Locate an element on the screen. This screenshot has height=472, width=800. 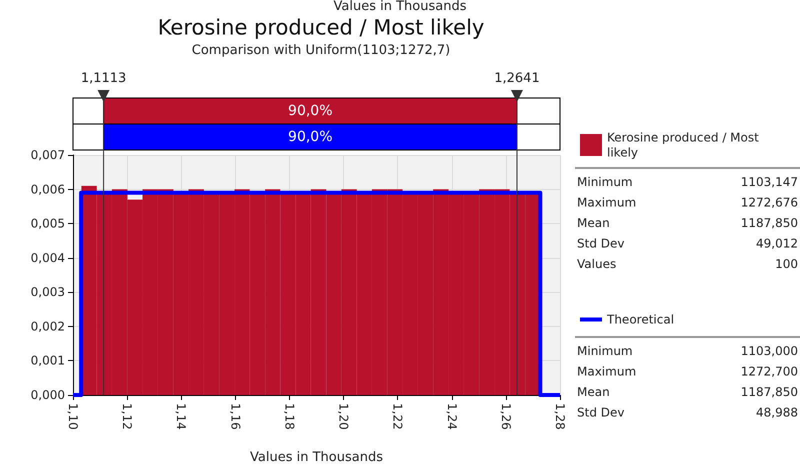
y-tick-label: 0,006 is located at coordinates (47, 189).